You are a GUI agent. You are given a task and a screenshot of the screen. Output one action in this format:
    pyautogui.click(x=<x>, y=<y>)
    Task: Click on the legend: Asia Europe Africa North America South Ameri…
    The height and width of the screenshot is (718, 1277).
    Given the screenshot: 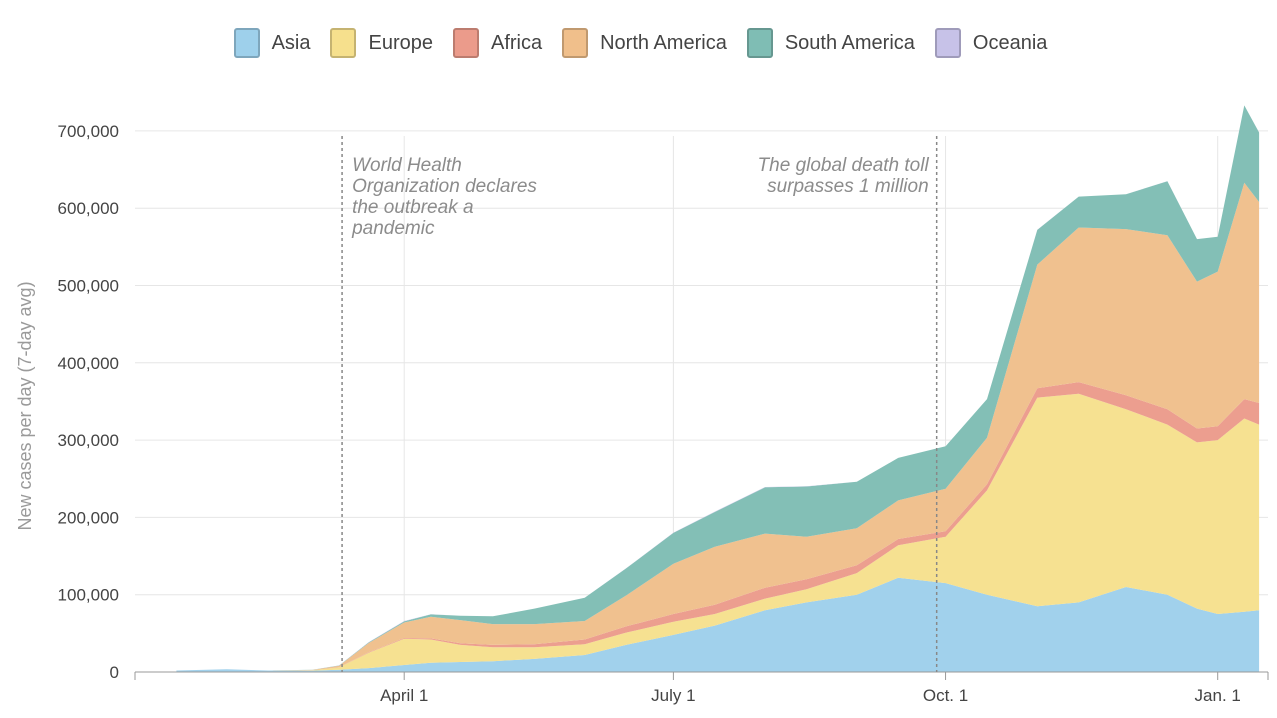 What is the action you would take?
    pyautogui.click(x=638, y=43)
    